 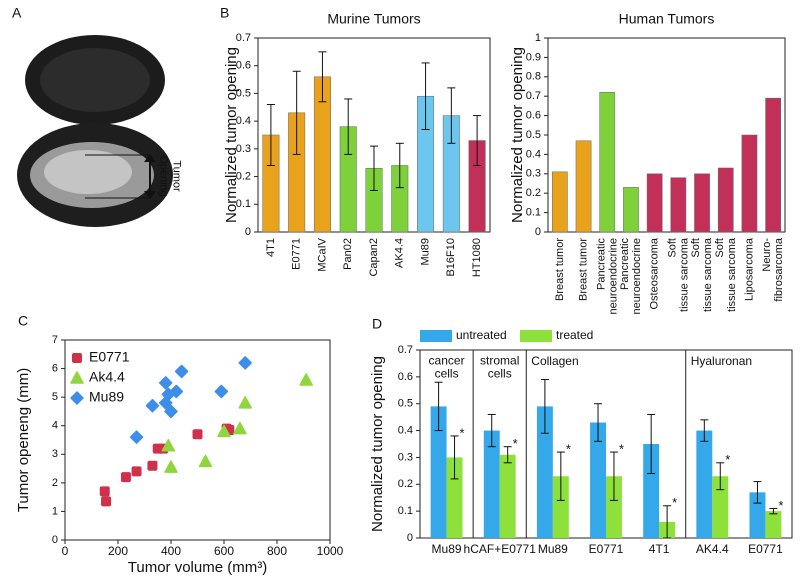 What do you see at coordinates (348, 254) in the screenshot?
I see `x-tick-label: Pan02` at bounding box center [348, 254].